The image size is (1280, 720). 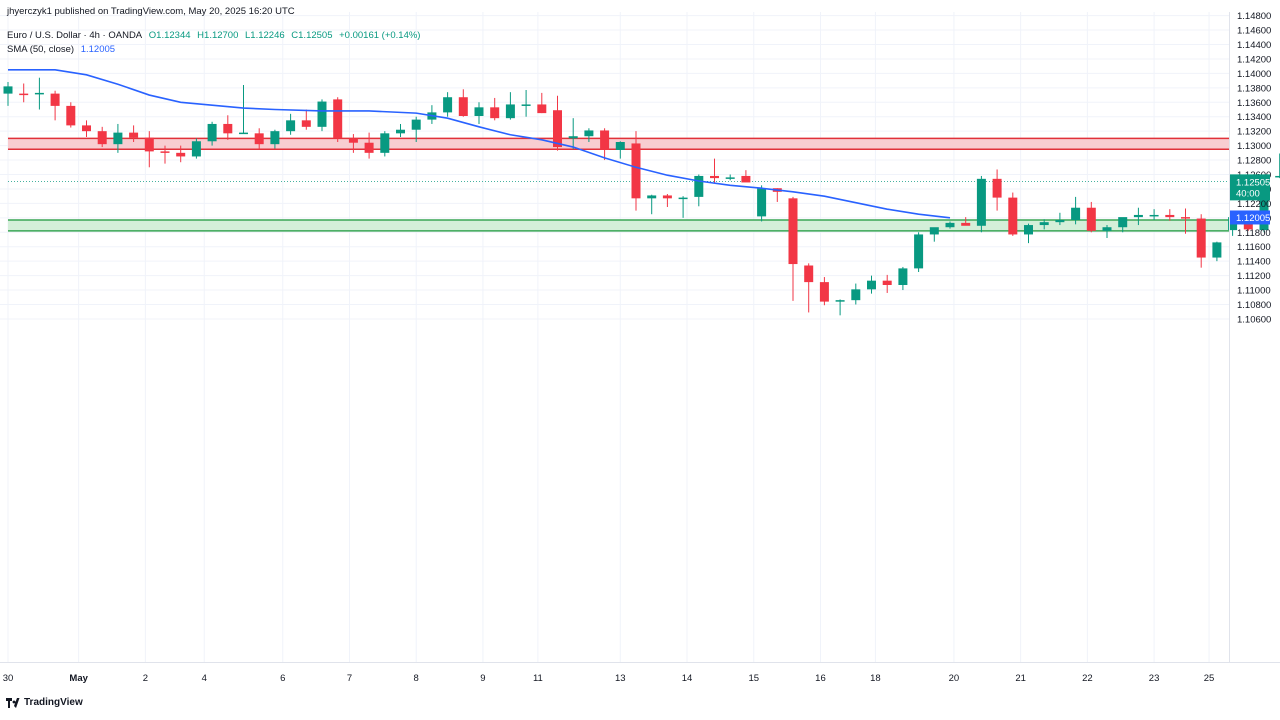 What do you see at coordinates (618, 184) in the screenshot?
I see `price-zones` at bounding box center [618, 184].